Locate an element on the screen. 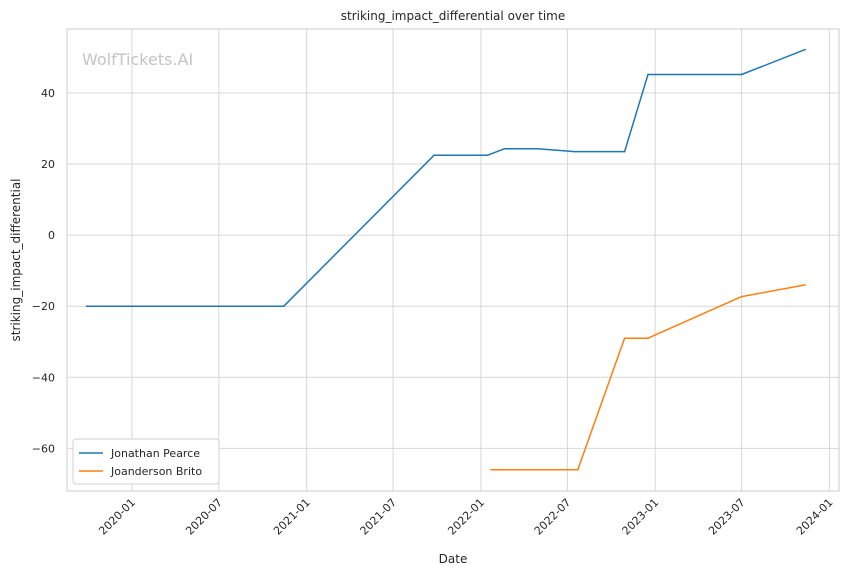 The image size is (859, 575). x-axis-label: Date is located at coordinates (453, 559).